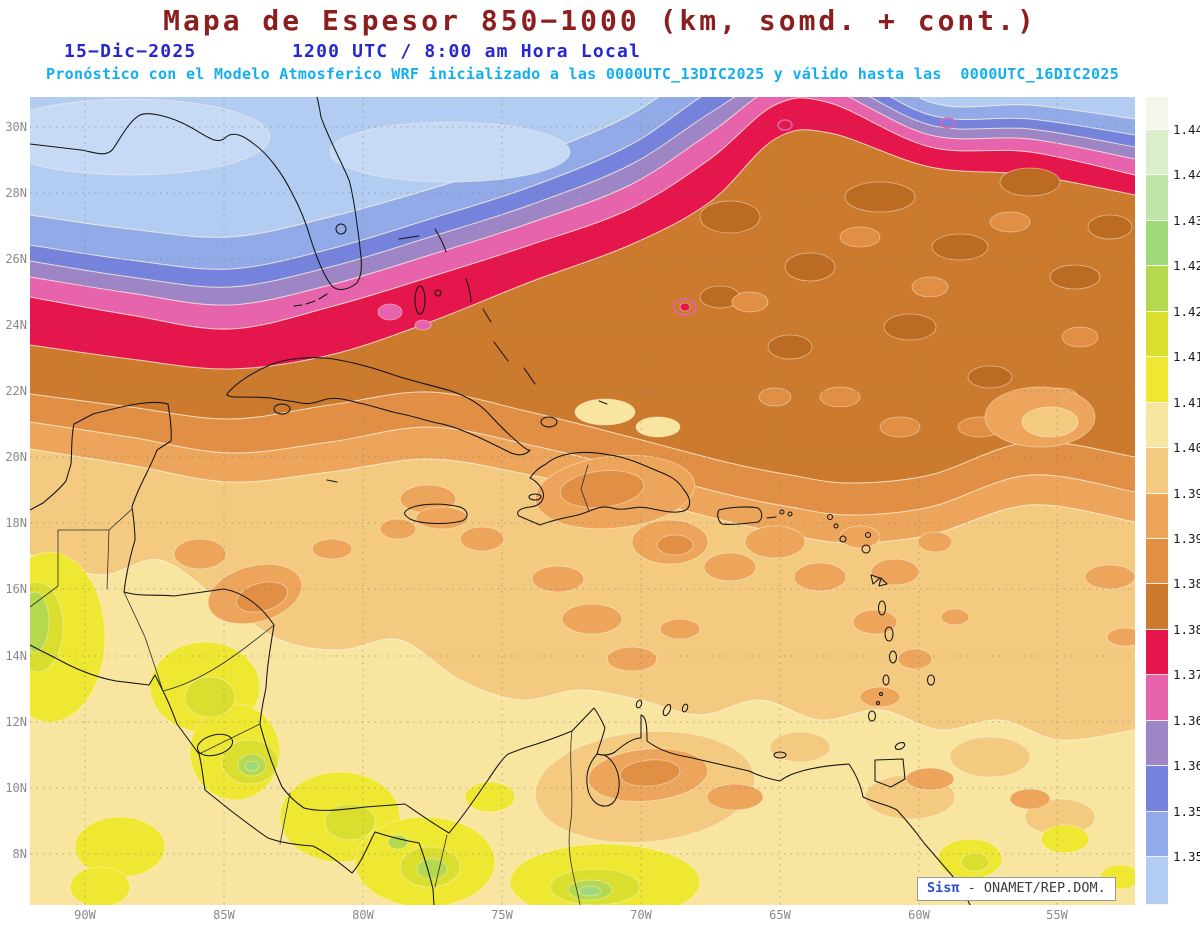 This screenshot has width=1200, height=927. I want to click on coast-puerto-rico, so click(740, 515).